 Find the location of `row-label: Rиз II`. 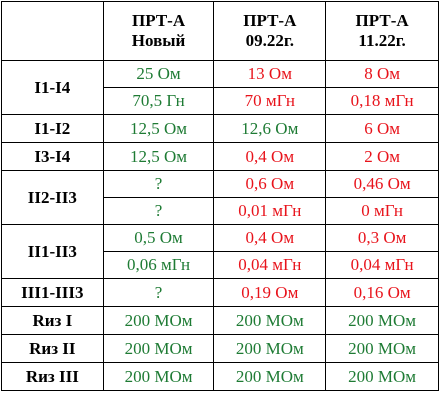

row-label: Rиз II is located at coordinates (52, 348).